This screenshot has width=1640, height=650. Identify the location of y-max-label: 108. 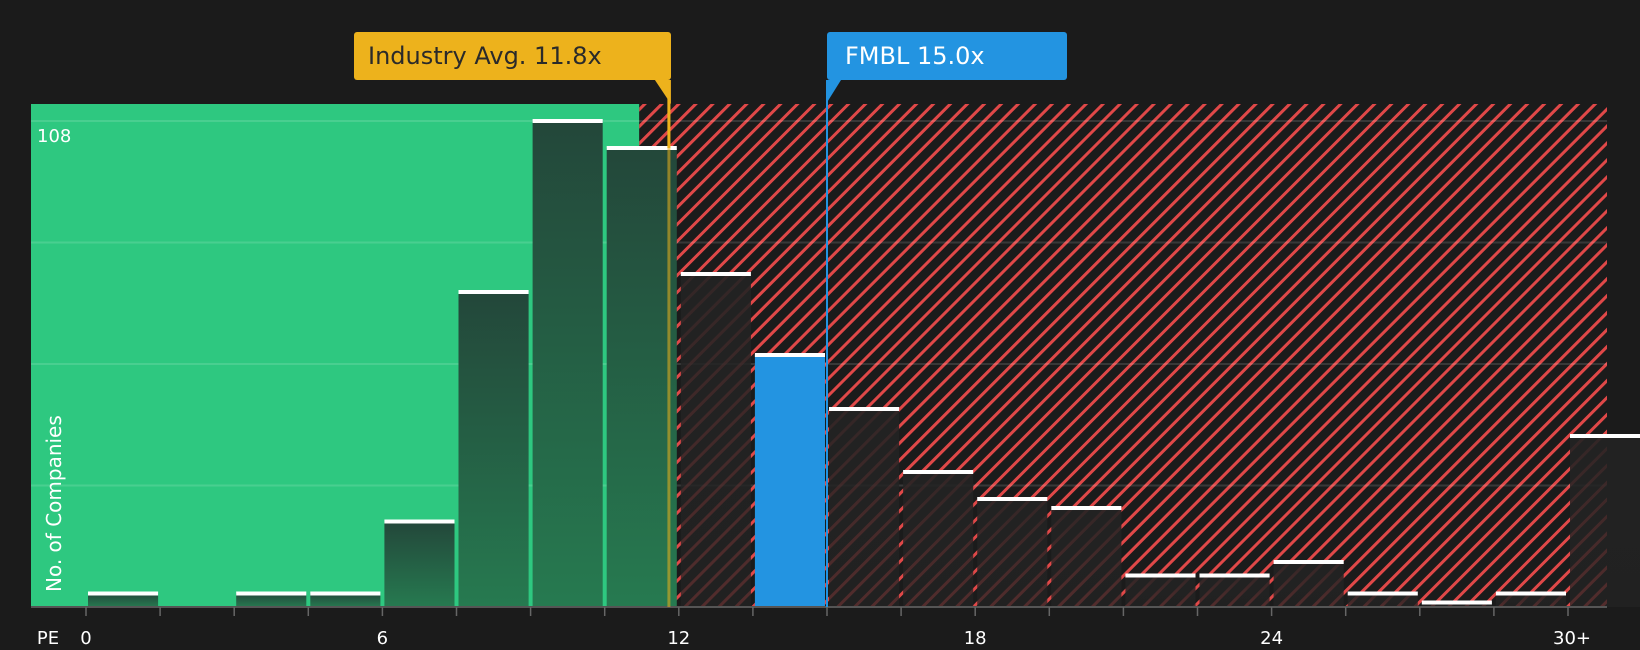
(54, 136).